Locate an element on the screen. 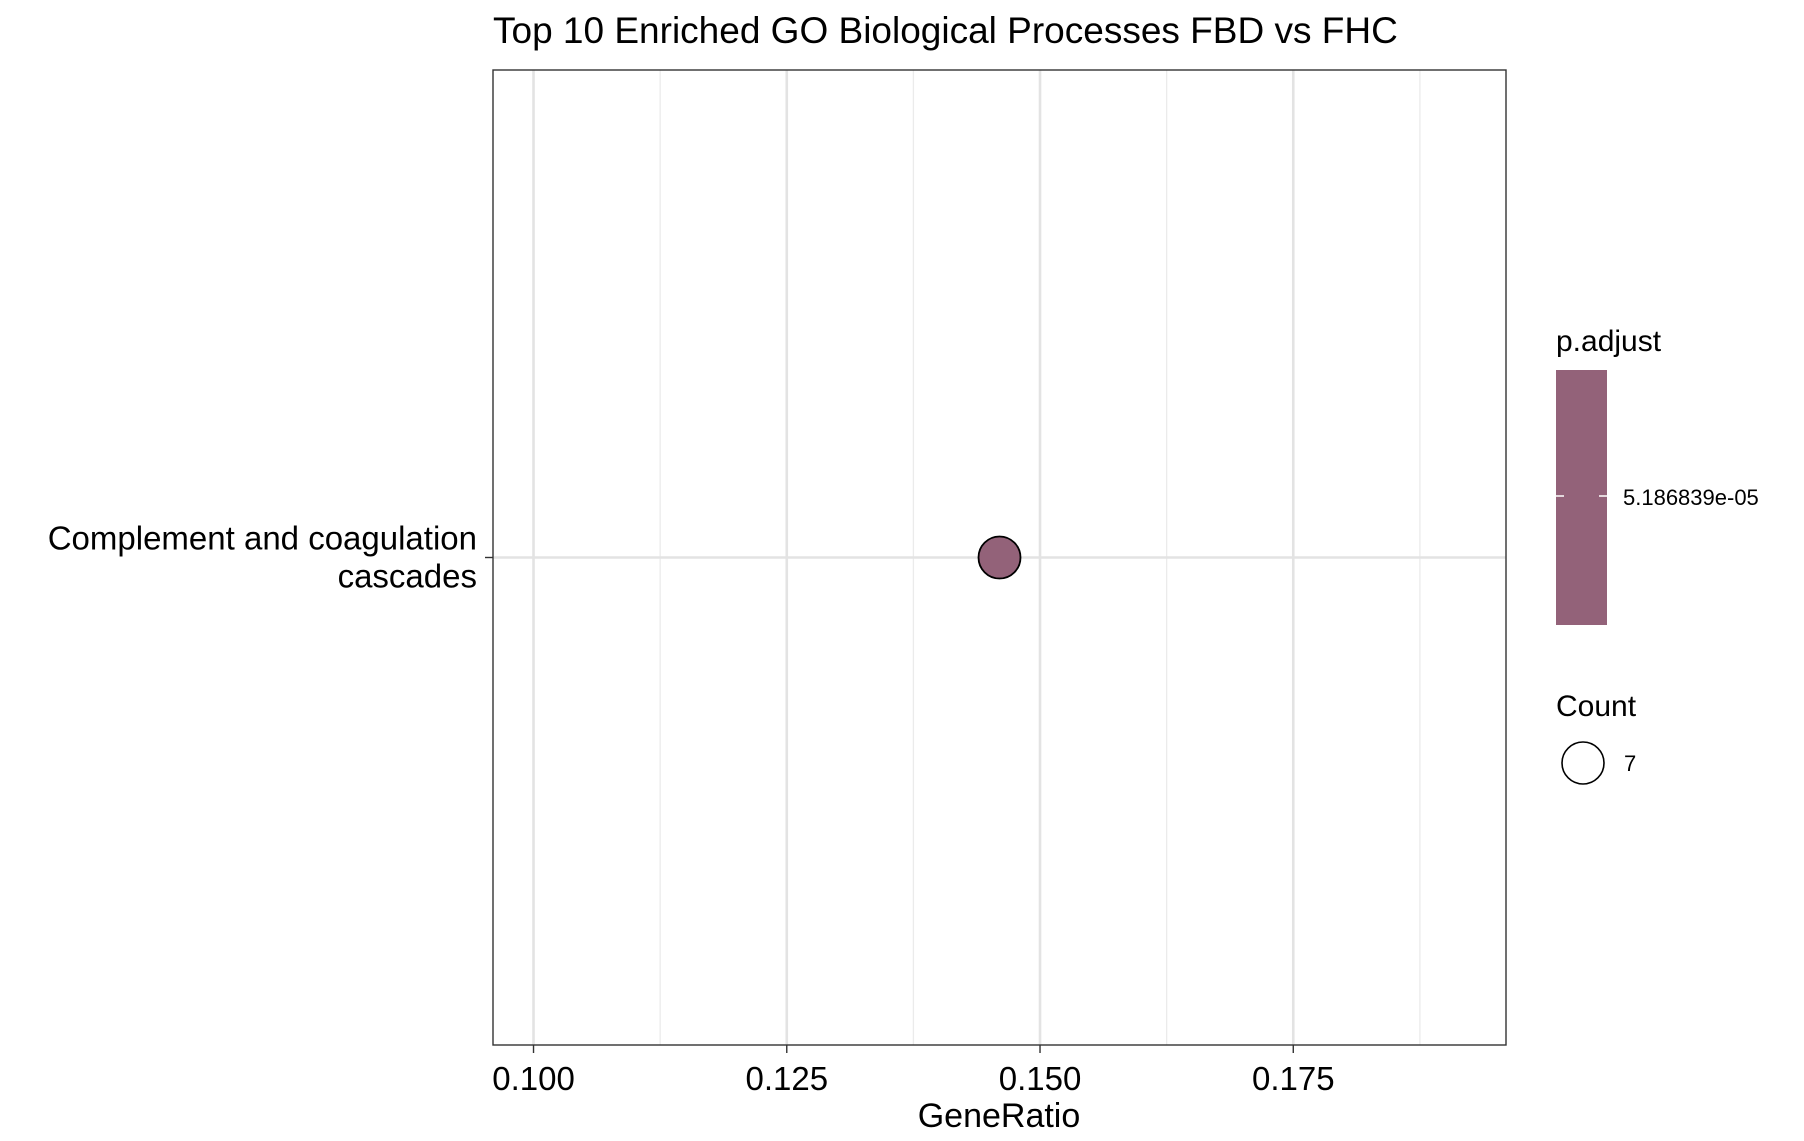  x-tick-label: 0.150 is located at coordinates (1040, 1078).